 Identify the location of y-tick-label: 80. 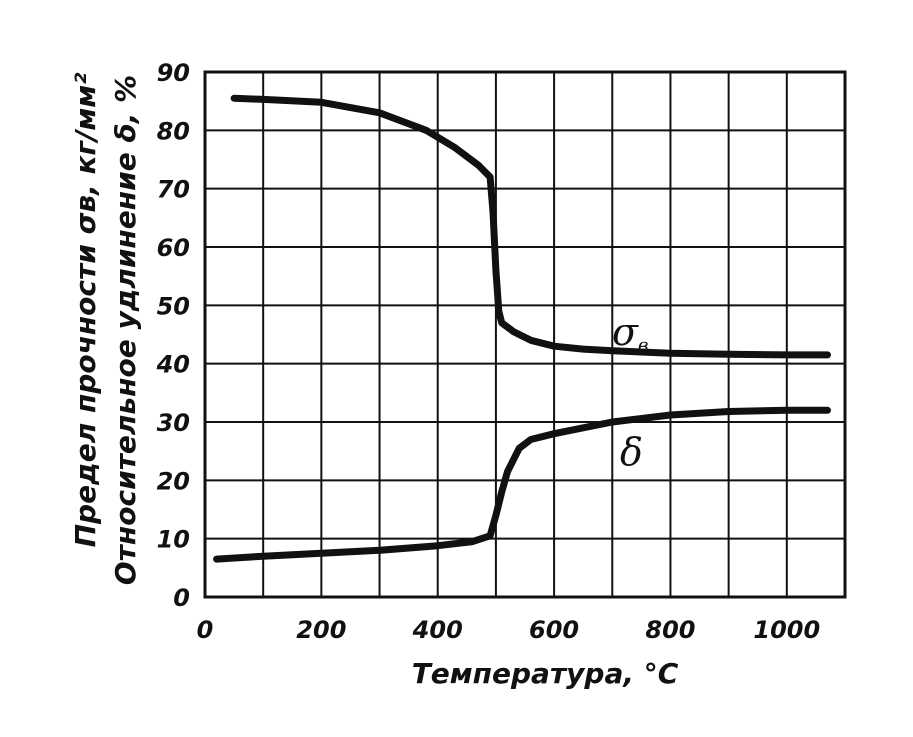
(173, 131).